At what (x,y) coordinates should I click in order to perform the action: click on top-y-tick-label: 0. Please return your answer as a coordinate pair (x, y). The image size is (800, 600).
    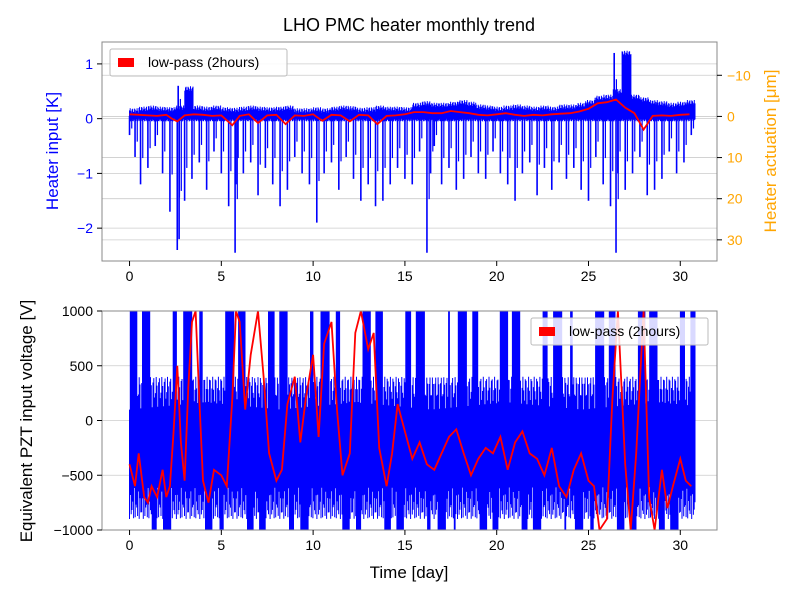
    Looking at the image, I should click on (89, 119).